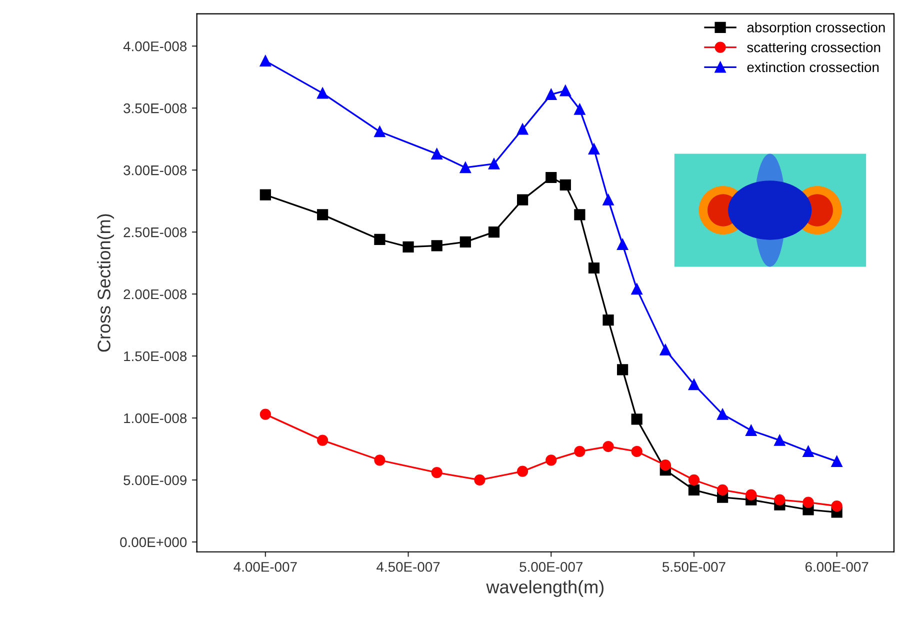  I want to click on y-tick-label: 0.00E+000, so click(153, 542).